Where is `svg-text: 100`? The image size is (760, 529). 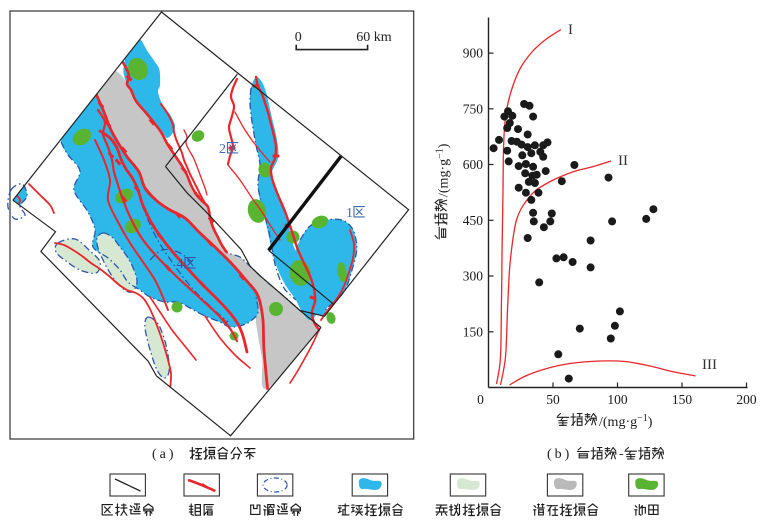
svg-text: 100 is located at coordinates (617, 399).